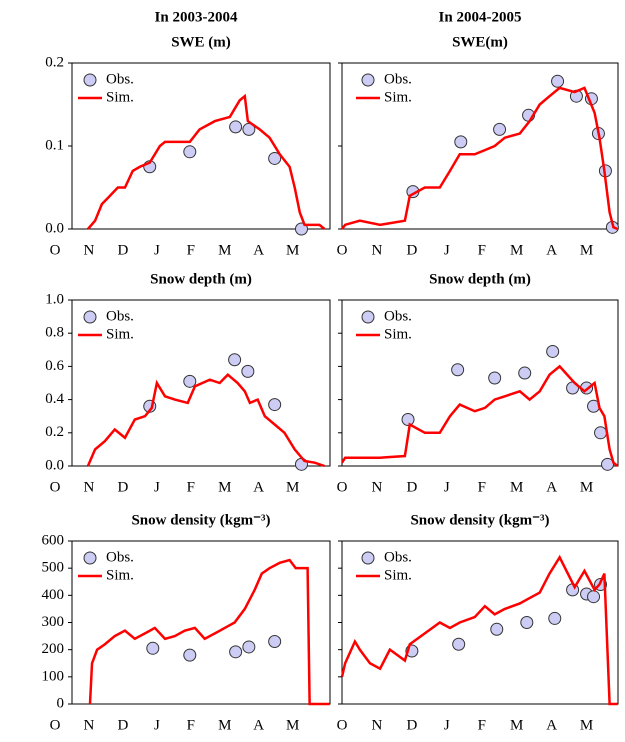 The image size is (625, 742). I want to click on y-tick-label: 0.4, so click(54, 399).